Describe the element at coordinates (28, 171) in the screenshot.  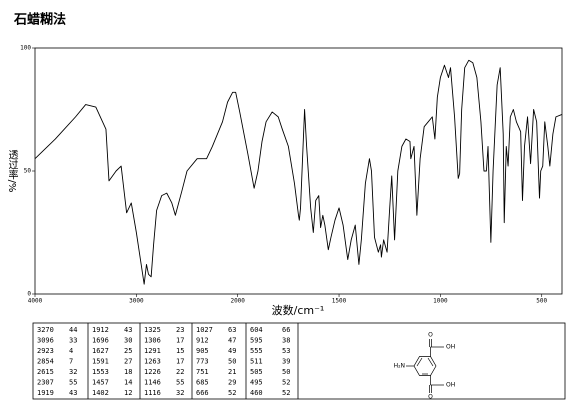
I see `y-tick-label: 50` at that location.